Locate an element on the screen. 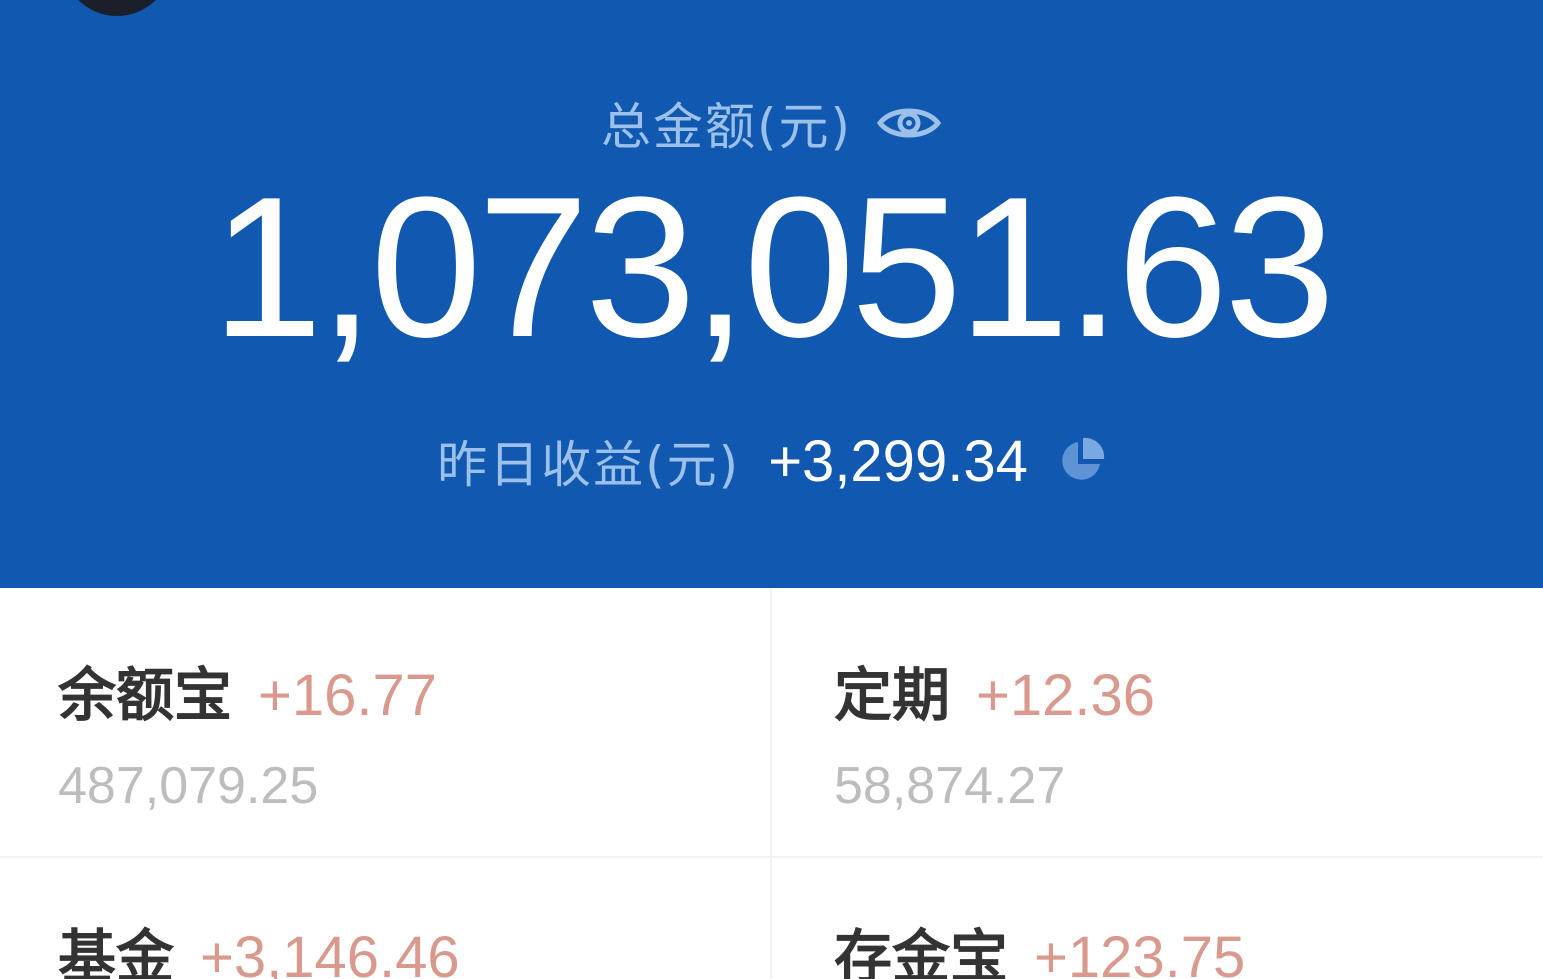 This screenshot has height=979, width=1543. asset-gain: +123.75 is located at coordinates (1140, 952).